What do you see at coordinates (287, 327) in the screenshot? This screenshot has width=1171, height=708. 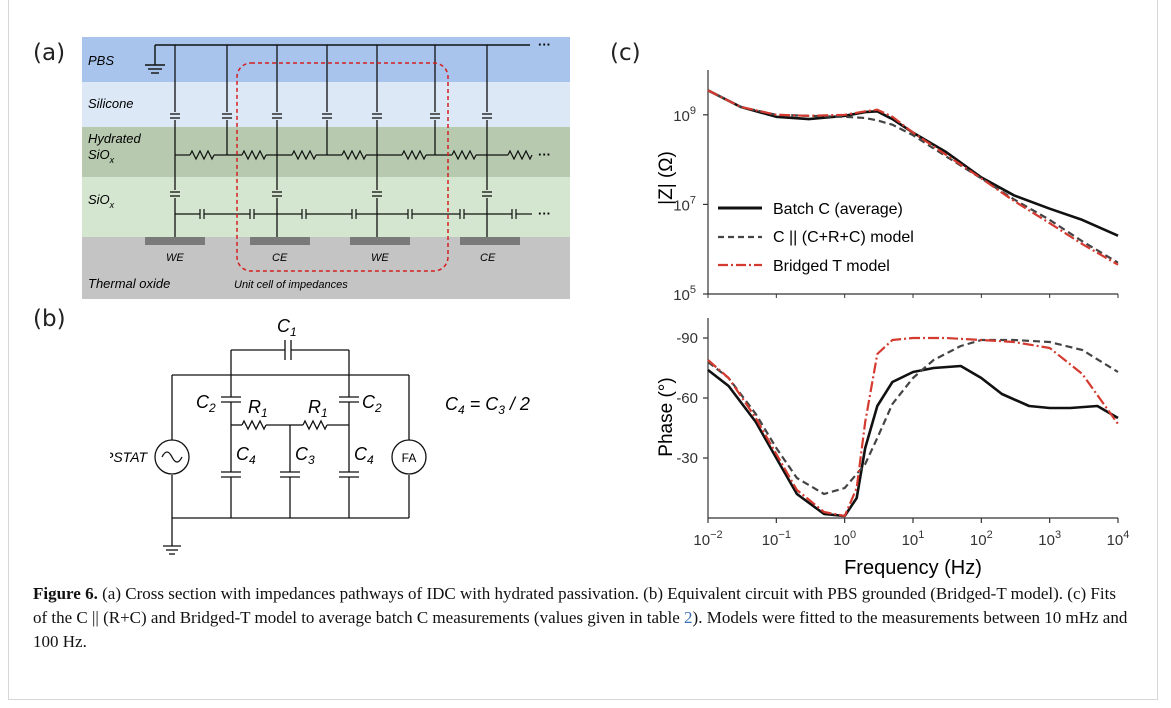 I see `c1-label: C1` at bounding box center [287, 327].